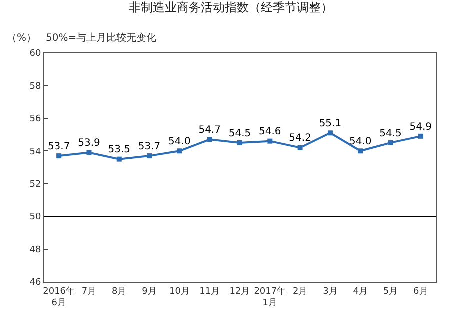 Image resolution: width=462 pixels, height=322 pixels. I want to click on x-tick-label: 2016年 6月, so click(59, 297).